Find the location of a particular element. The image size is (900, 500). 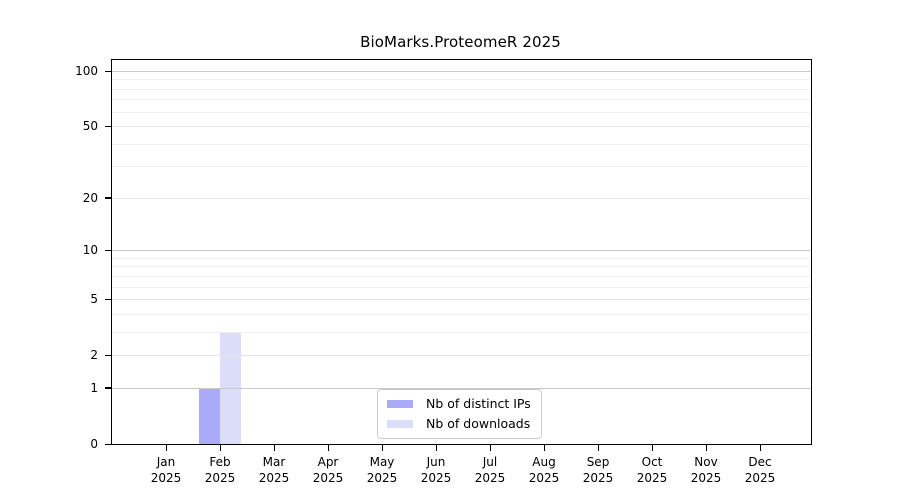

x-tick-month: Nov is located at coordinates (706, 462).